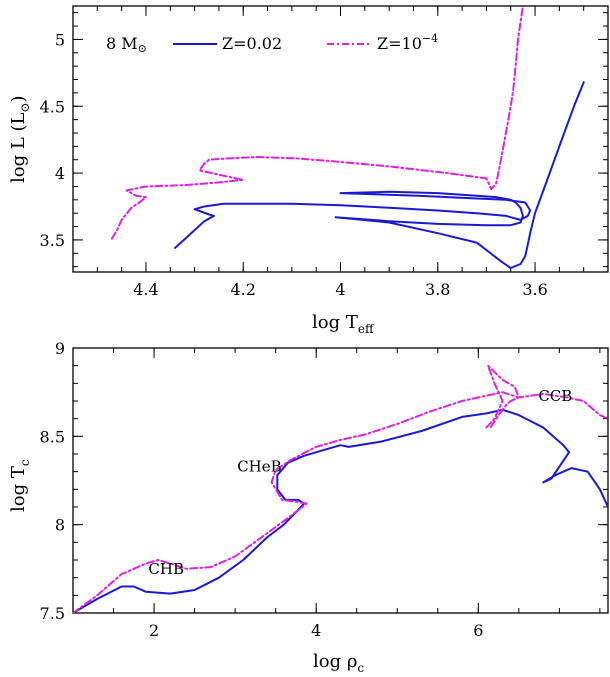 This screenshot has width=610, height=677. I want to click on legend-mass-label: 8 M⊙, so click(126, 44).